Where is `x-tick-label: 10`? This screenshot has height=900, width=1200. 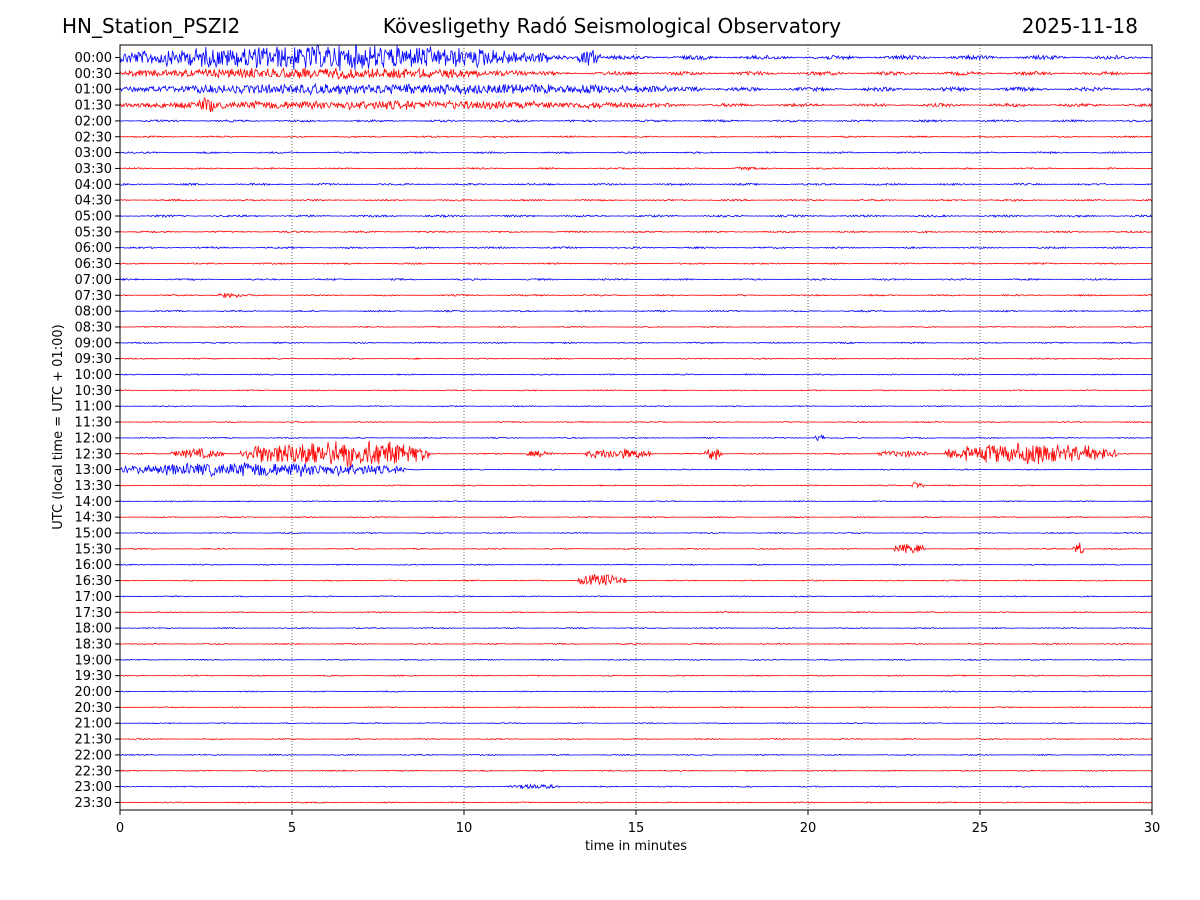 x-tick-label: 10 is located at coordinates (464, 828).